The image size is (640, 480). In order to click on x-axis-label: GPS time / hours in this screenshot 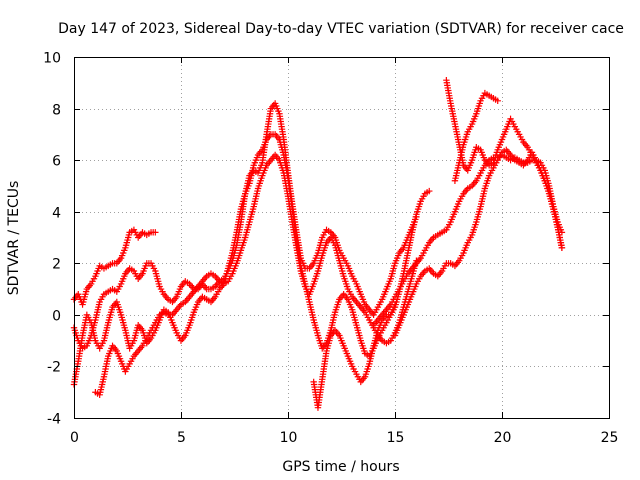, I will do `click(340, 467)`.